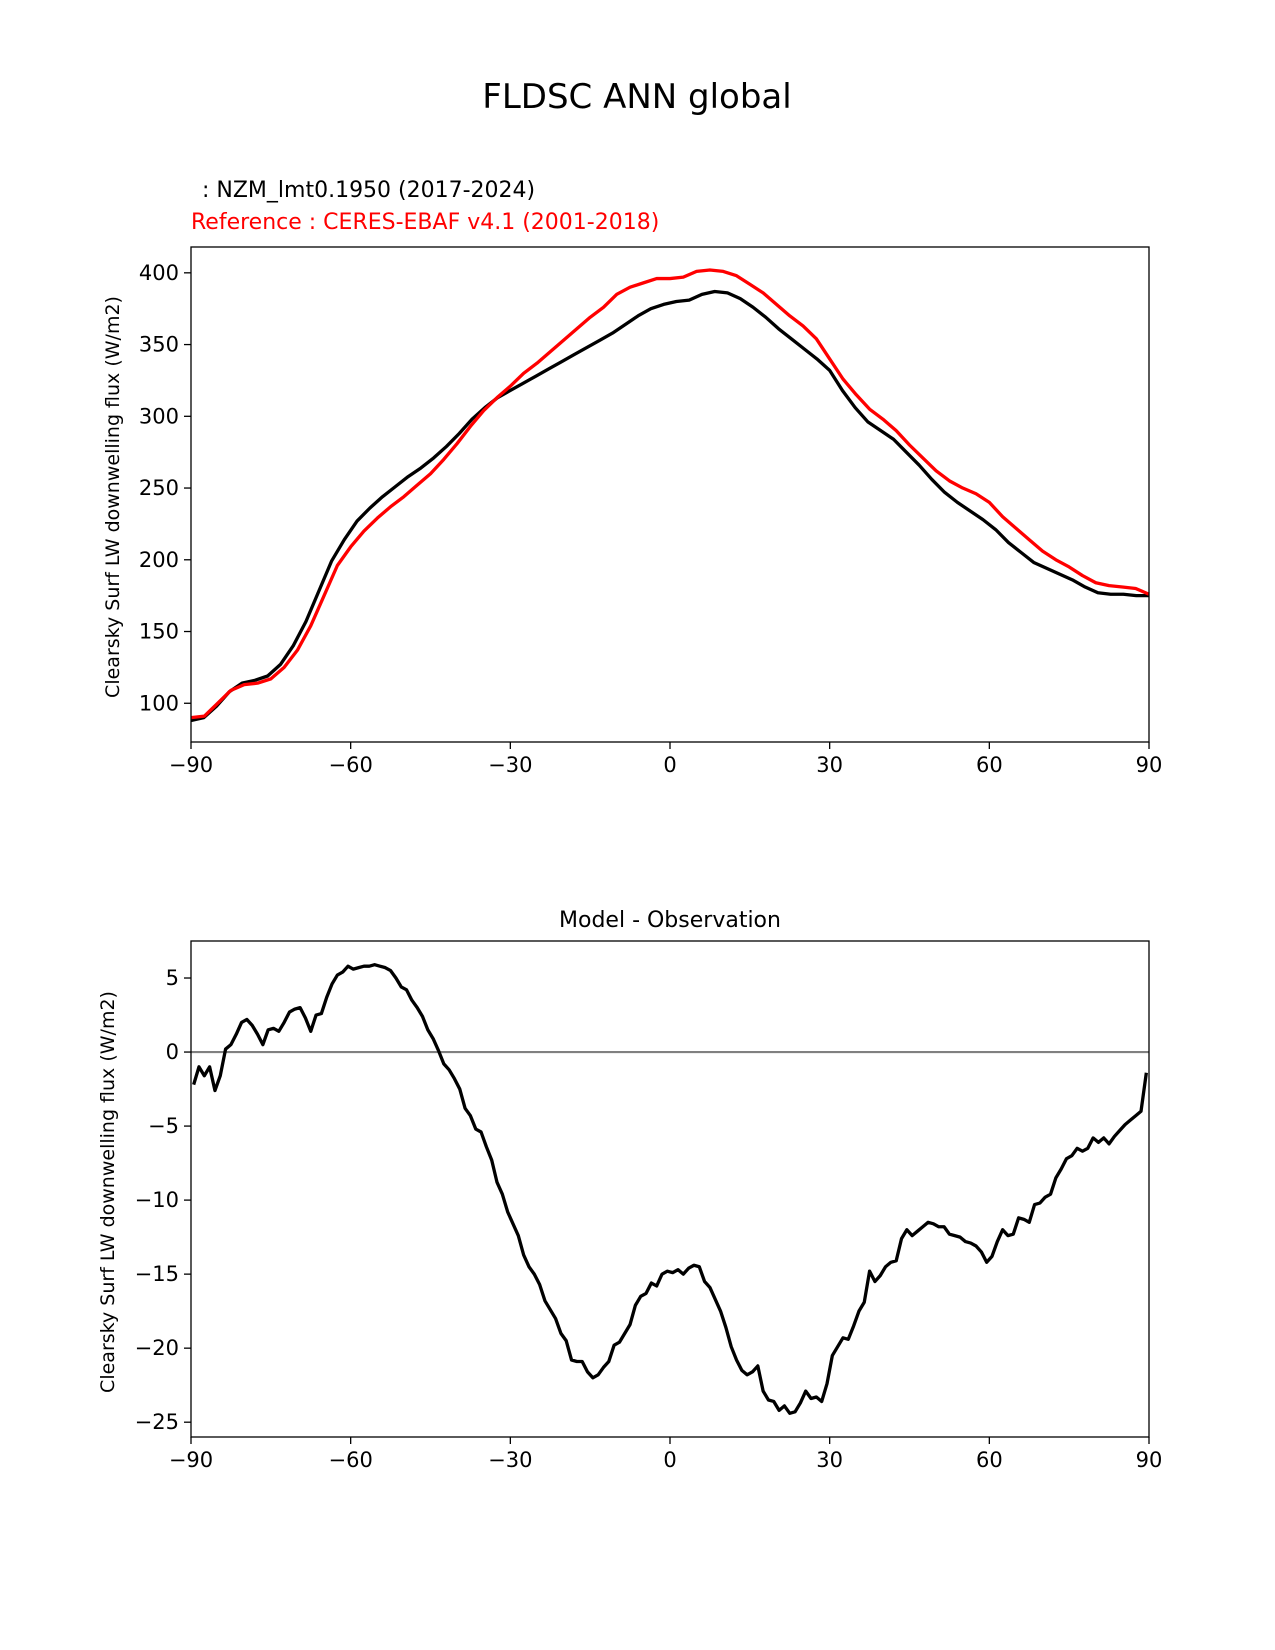 The height and width of the screenshot is (1650, 1275). Describe the element at coordinates (159, 488) in the screenshot. I see `y-tick-label: 250` at that location.